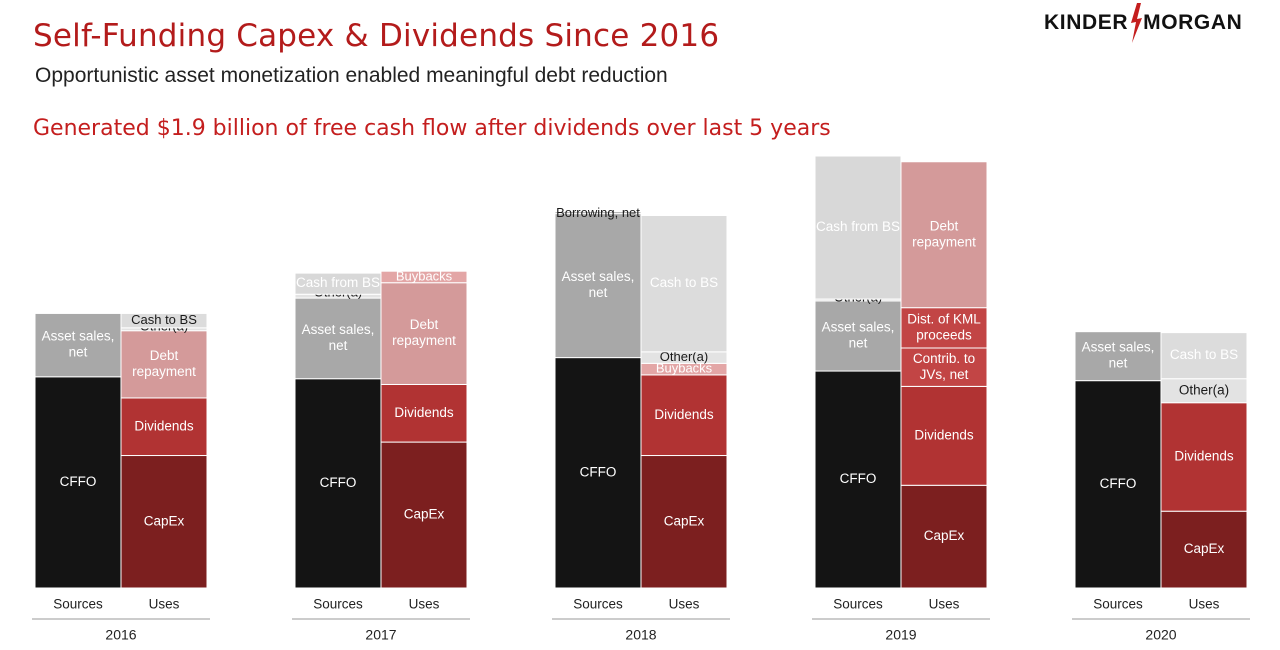 The height and width of the screenshot is (650, 1280). Describe the element at coordinates (944, 334) in the screenshot. I see `segment-label: proceeds` at that location.